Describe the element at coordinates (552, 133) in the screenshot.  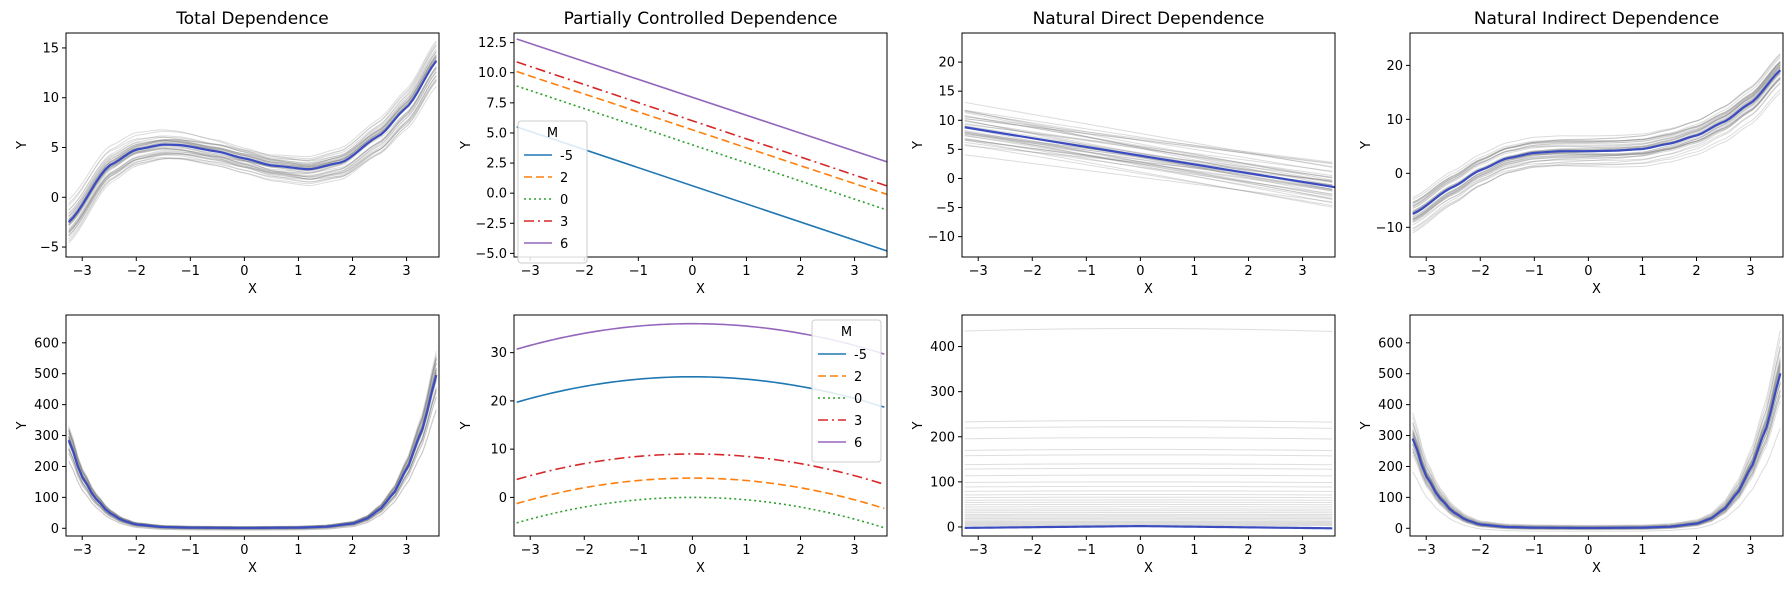
I see `legend-title: M` at that location.